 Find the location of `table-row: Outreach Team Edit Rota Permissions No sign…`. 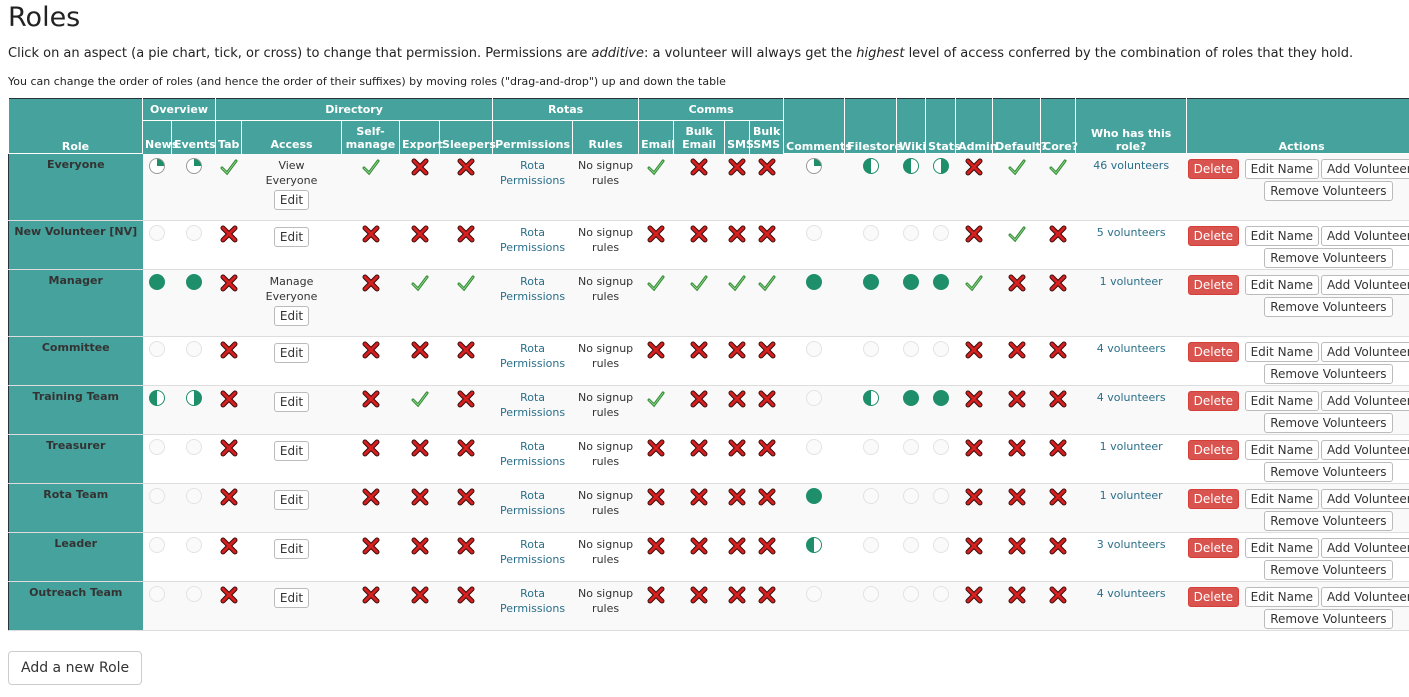

table-row: Outreach Team Edit Rota Permissions No sign… is located at coordinates (708, 606).